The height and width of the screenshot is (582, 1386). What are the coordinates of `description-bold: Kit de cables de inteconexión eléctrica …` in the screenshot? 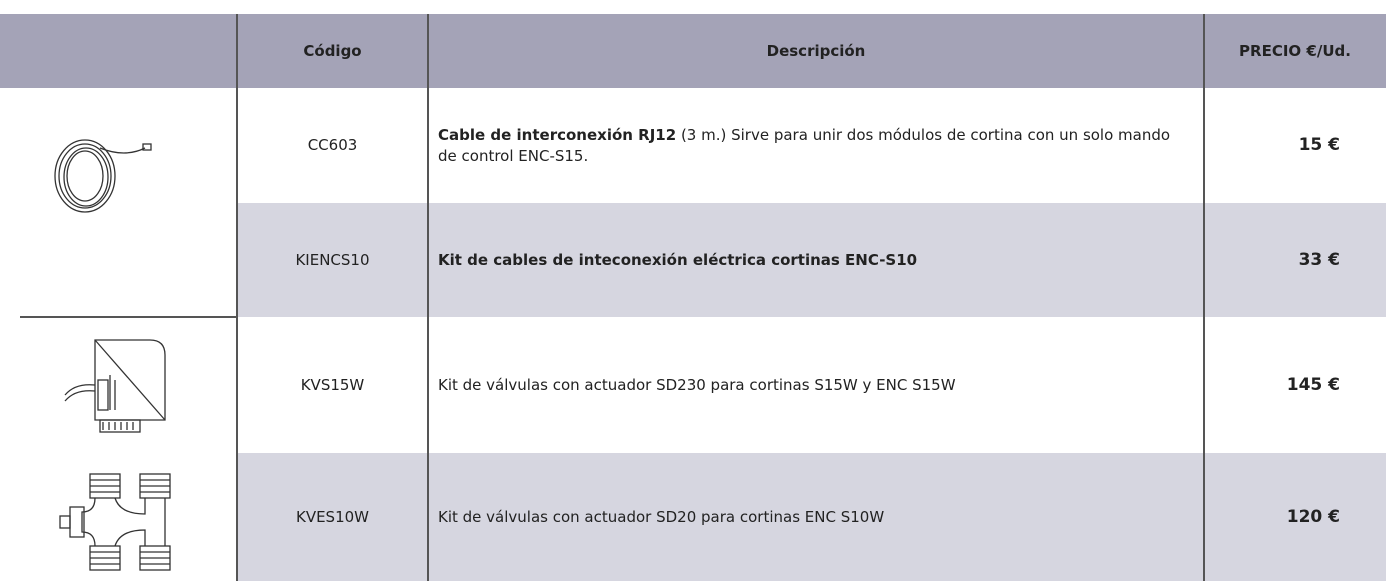 It's located at (678, 259).